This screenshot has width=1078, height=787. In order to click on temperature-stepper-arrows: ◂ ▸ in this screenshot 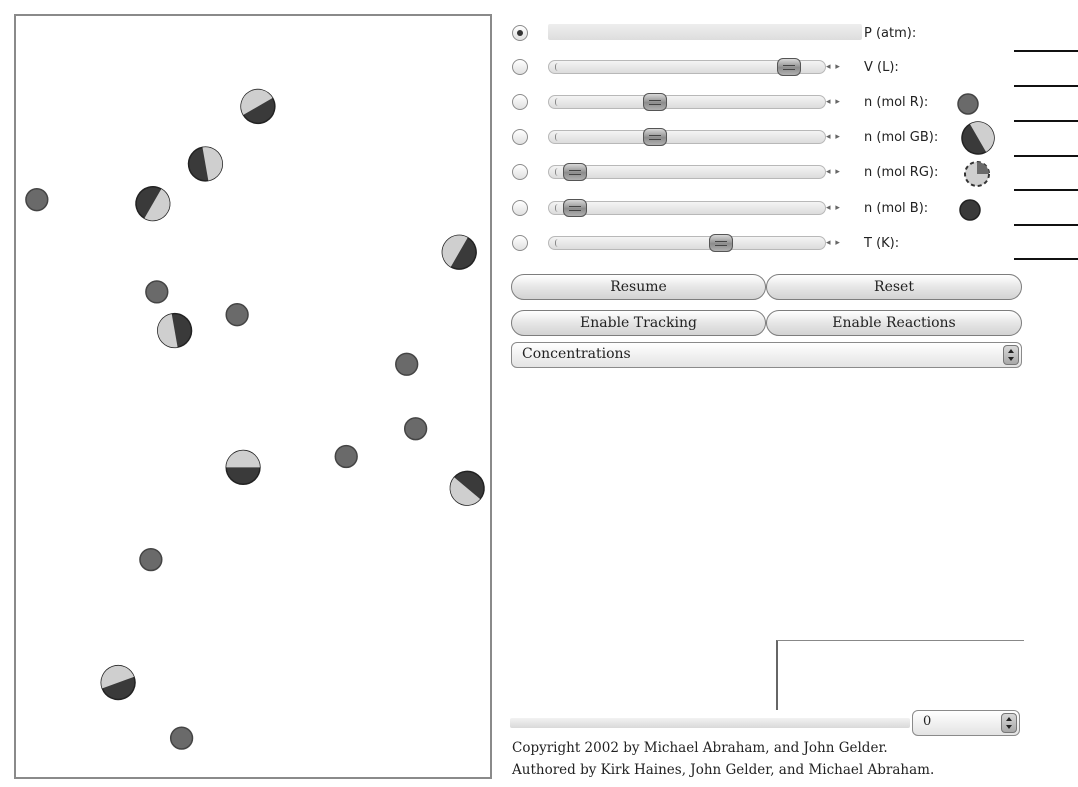, I will do `click(833, 243)`.